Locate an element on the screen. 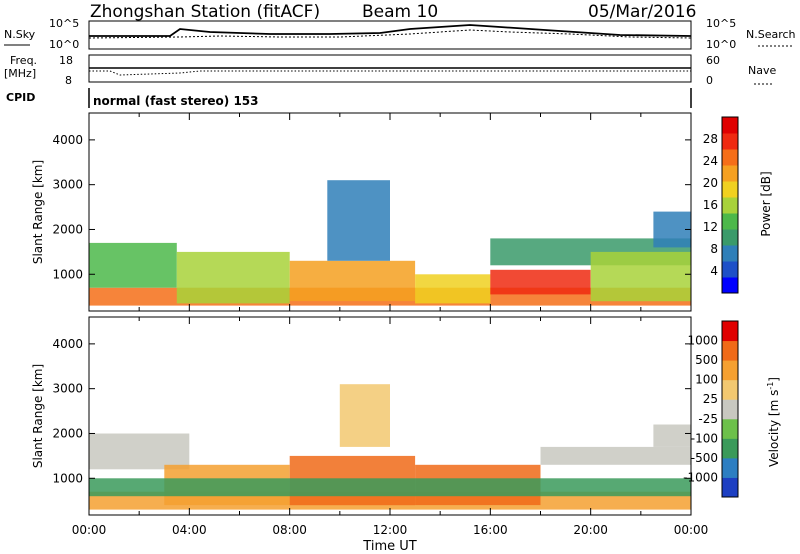 This screenshot has width=800, height=554. power-ytick-label-2: 2000 is located at coordinates (67, 229).